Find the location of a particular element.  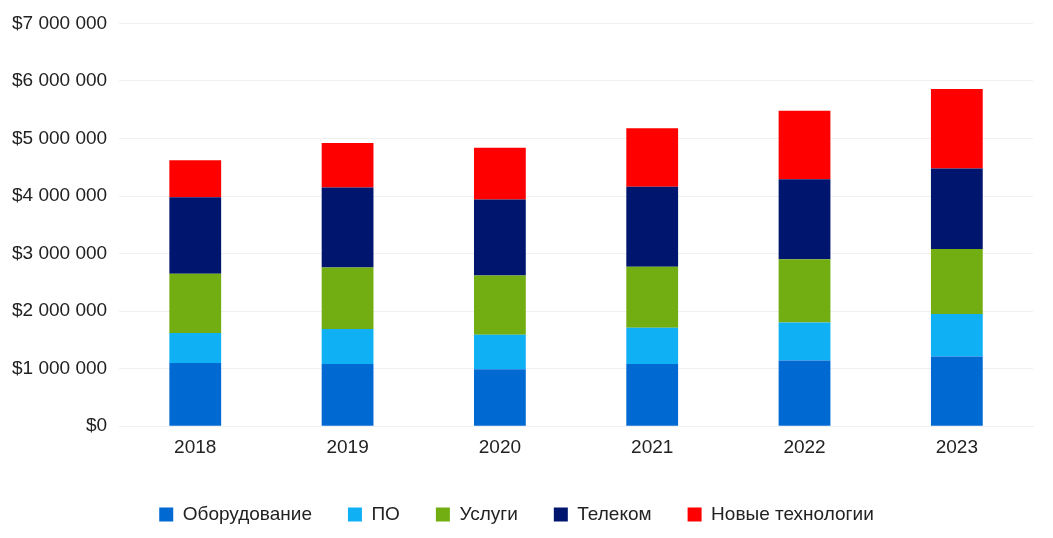

legend-label: ПО is located at coordinates (385, 513).